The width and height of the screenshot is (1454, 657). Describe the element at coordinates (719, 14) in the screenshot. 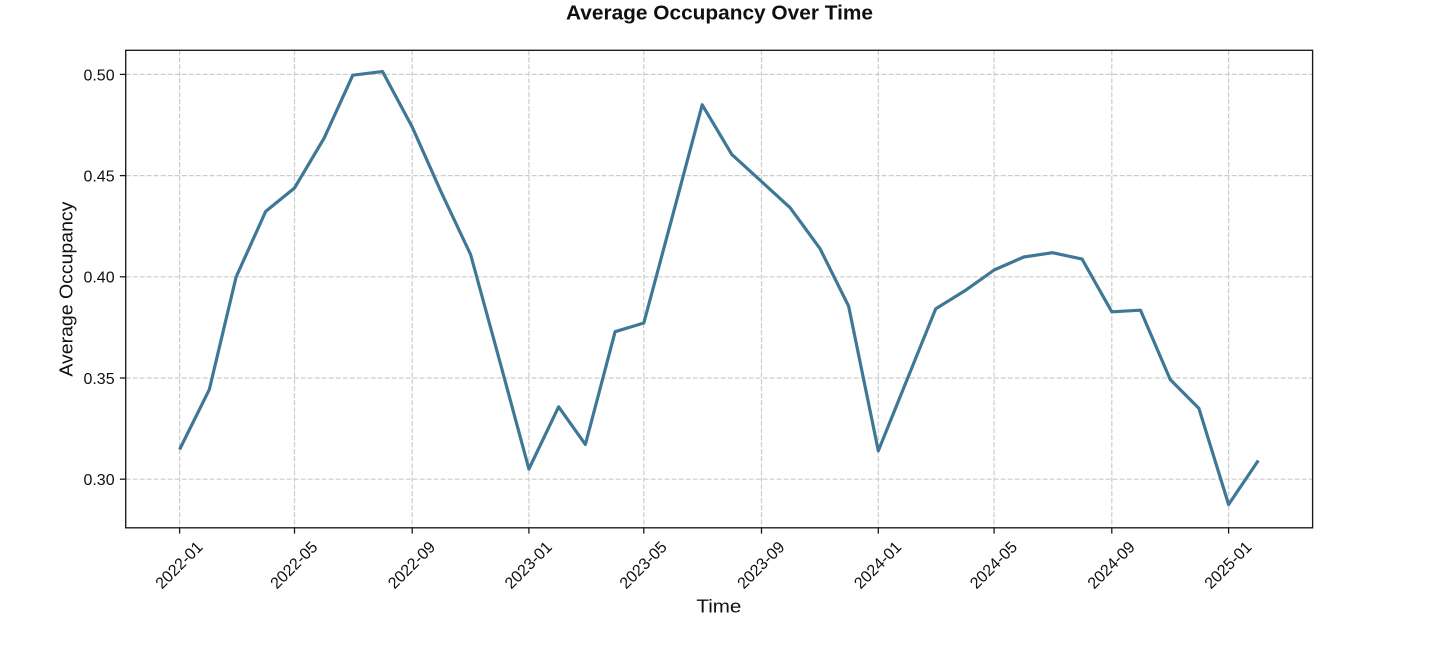

I see `svg-text: Average Occupancy Over Time` at that location.